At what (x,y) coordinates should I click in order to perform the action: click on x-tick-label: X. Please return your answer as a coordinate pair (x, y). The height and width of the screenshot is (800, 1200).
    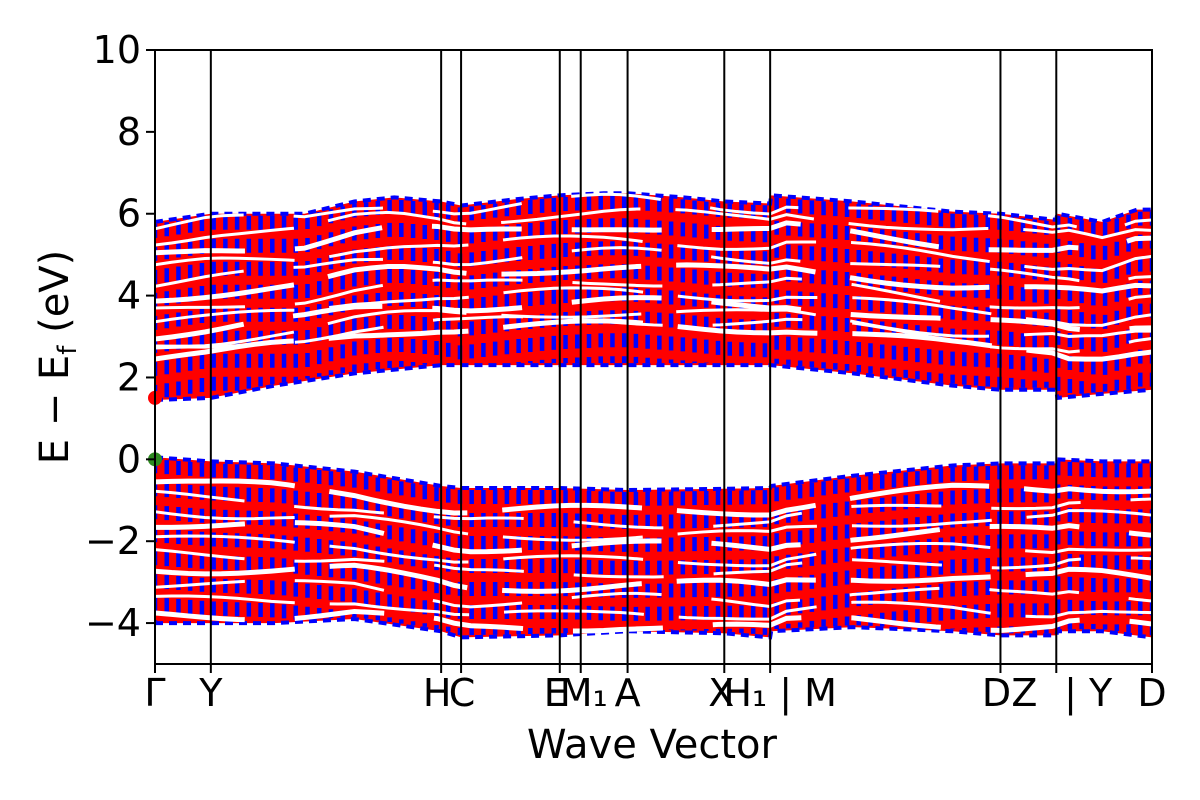
    Looking at the image, I should click on (721, 693).